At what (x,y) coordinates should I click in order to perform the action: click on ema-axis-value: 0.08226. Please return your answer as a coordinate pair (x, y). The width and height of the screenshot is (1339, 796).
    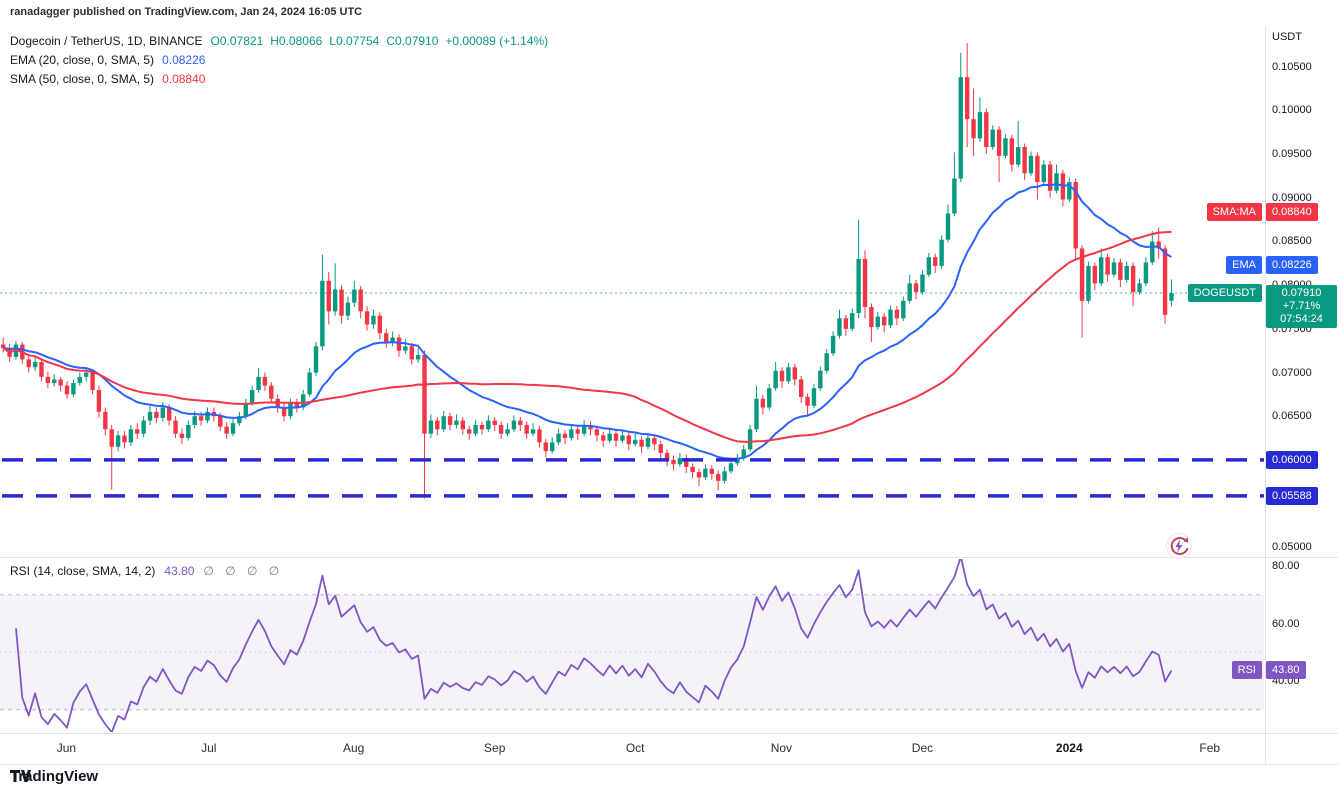
    Looking at the image, I should click on (1292, 265).